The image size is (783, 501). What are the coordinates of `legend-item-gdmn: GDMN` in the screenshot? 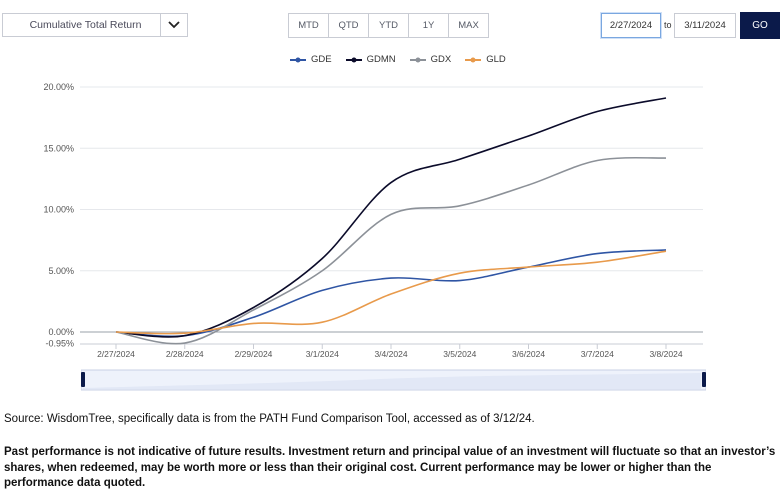 It's located at (370, 59).